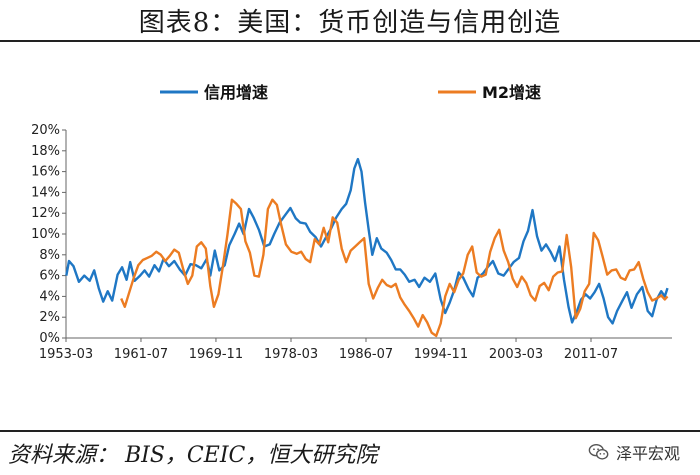 Image resolution: width=700 pixels, height=475 pixels. What do you see at coordinates (366, 354) in the screenshot?
I see `x-tick-label: 1986-07` at bounding box center [366, 354].